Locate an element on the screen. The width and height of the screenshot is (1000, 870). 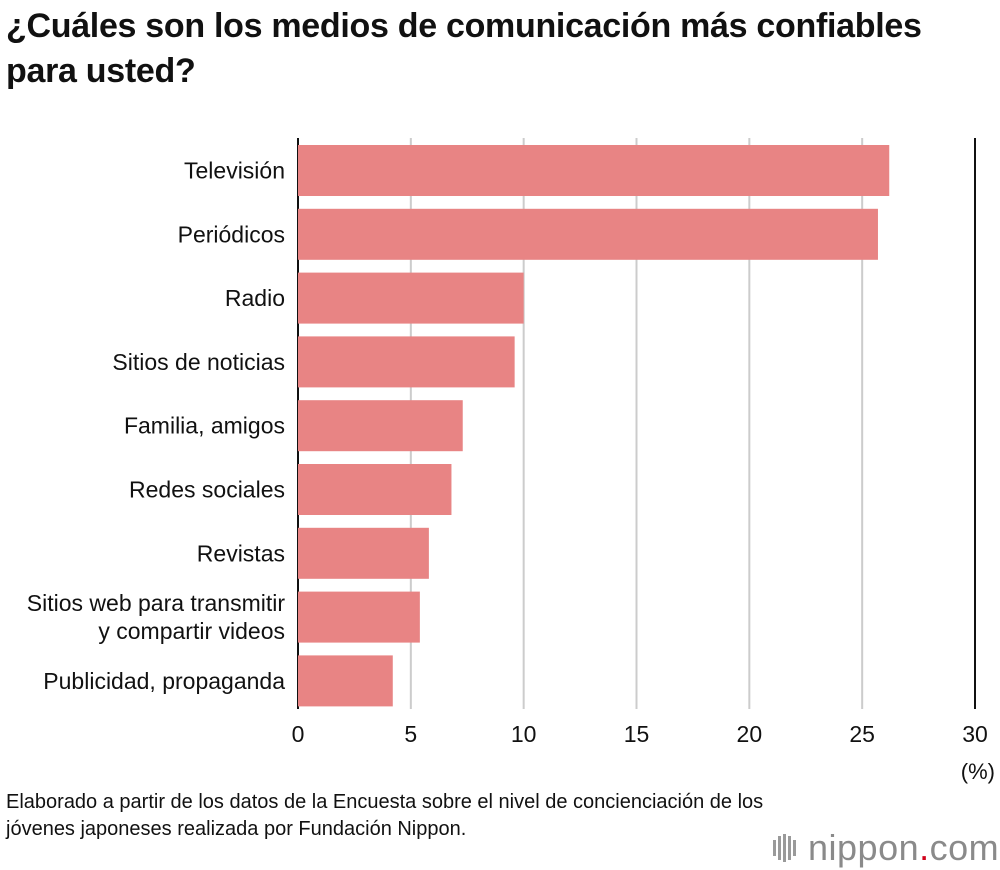
category-label-3: Sitios de noticias is located at coordinates (198, 362).